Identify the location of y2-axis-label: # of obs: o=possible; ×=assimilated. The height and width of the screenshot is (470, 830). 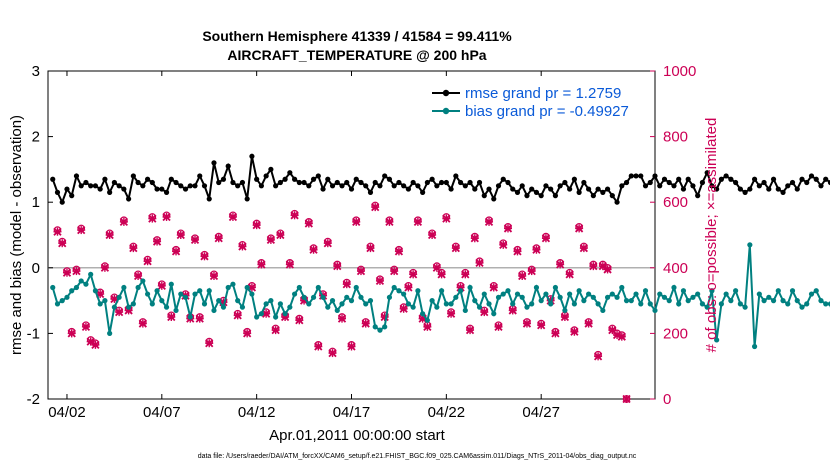
(711, 235).